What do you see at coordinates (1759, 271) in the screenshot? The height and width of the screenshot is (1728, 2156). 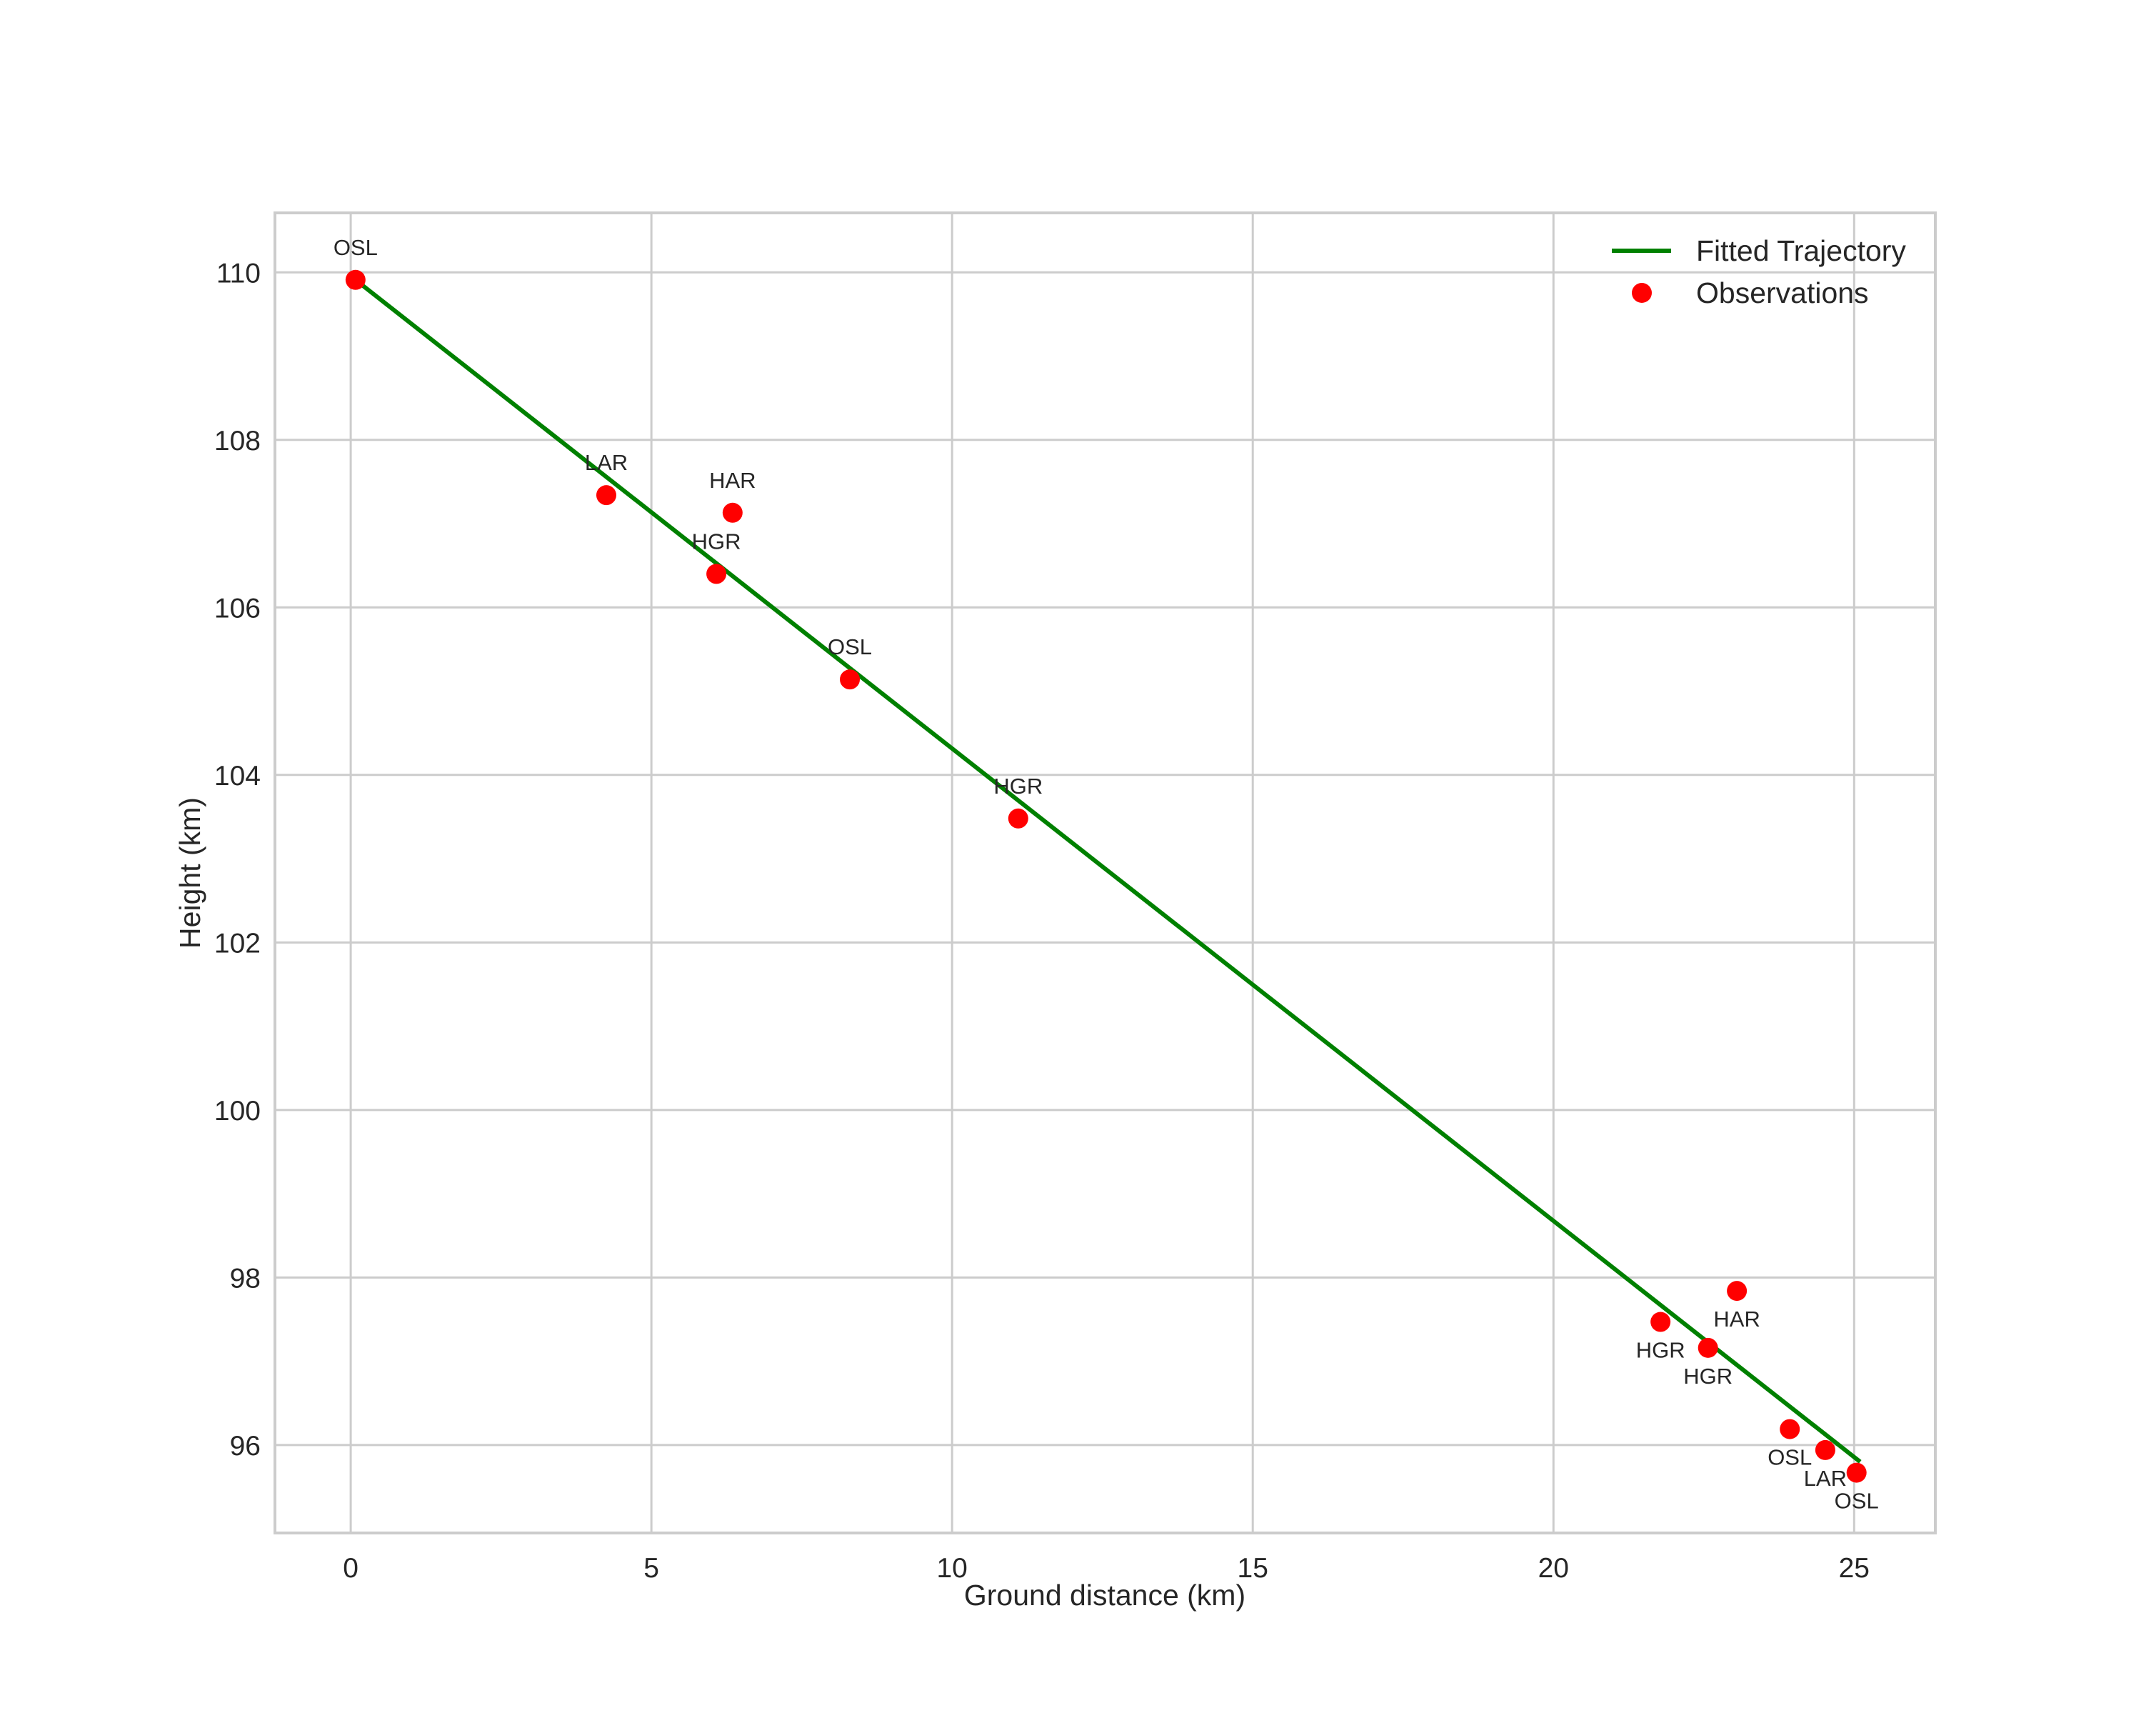 I see `legend: Fitted Trajectory Observations` at bounding box center [1759, 271].